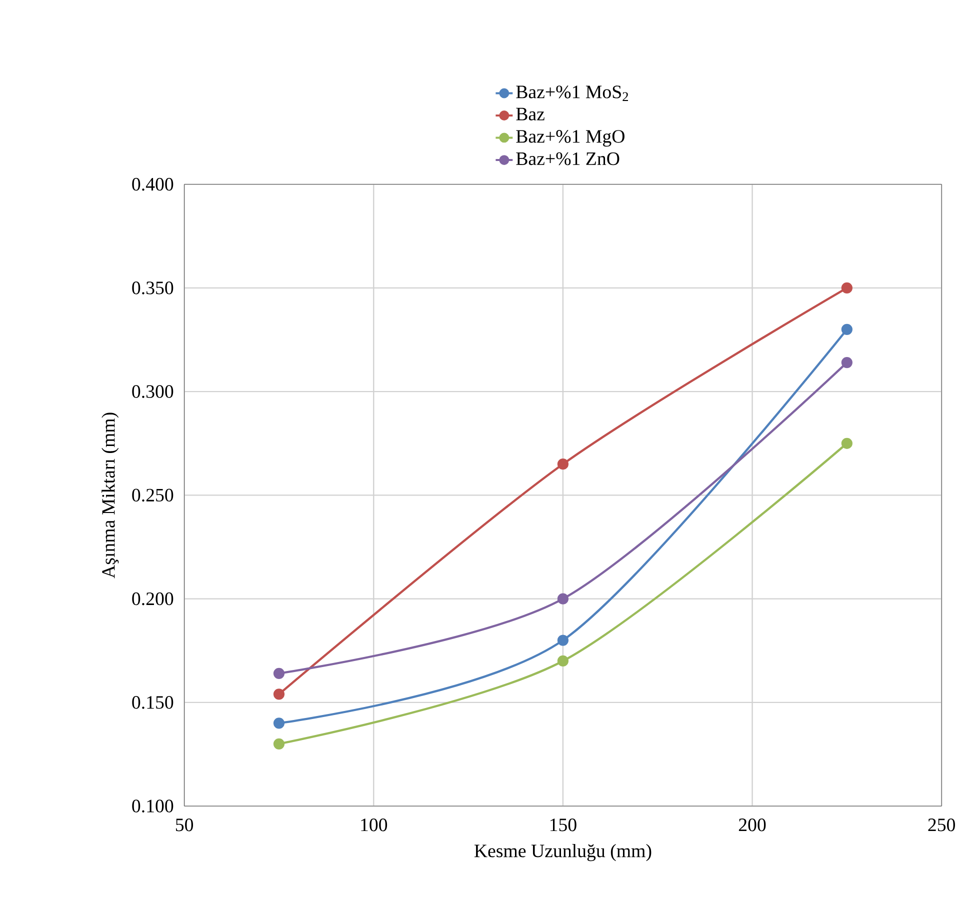 This screenshot has height=910, width=962. Describe the element at coordinates (563, 825) in the screenshot. I see `x-tick-label: 150` at that location.